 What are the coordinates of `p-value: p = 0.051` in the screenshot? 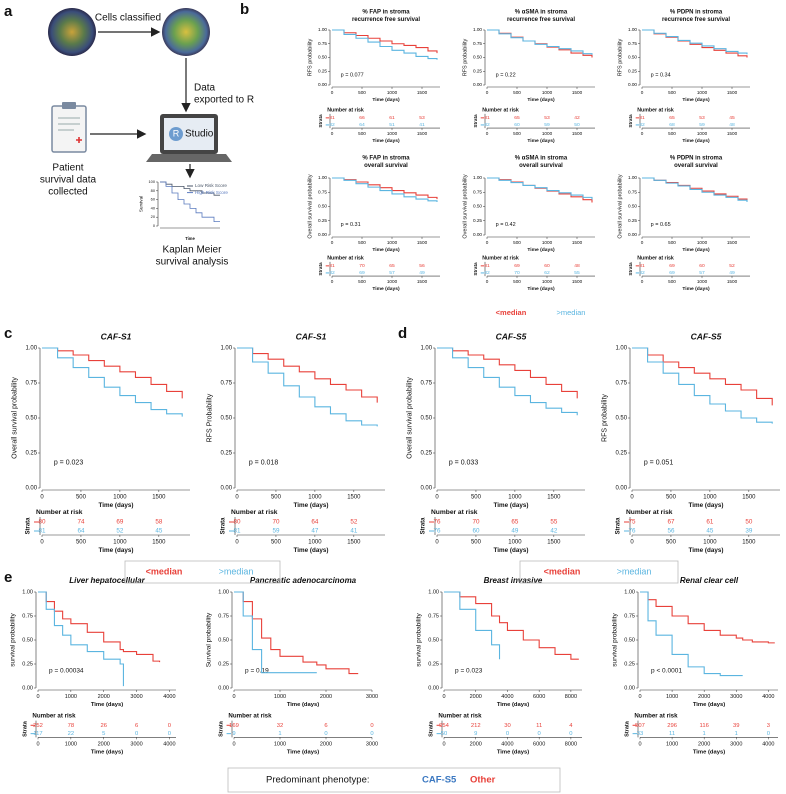 It's located at (658, 463).